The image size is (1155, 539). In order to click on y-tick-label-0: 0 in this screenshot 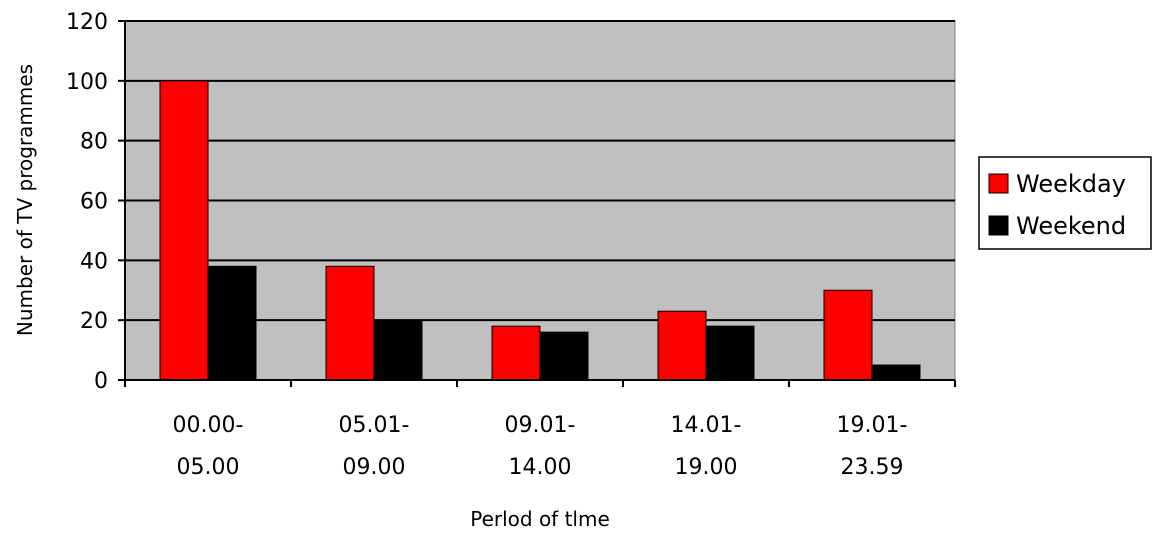, I will do `click(101, 381)`.